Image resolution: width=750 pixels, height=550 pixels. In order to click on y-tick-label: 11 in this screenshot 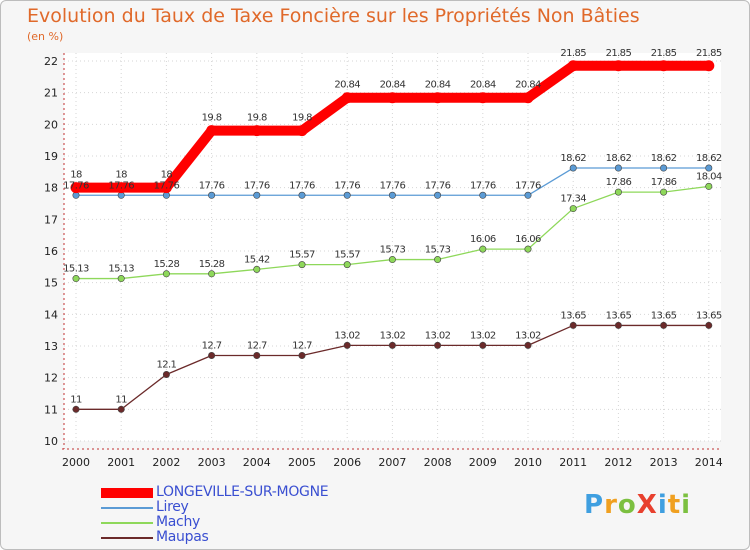, I will do `click(51, 409)`.